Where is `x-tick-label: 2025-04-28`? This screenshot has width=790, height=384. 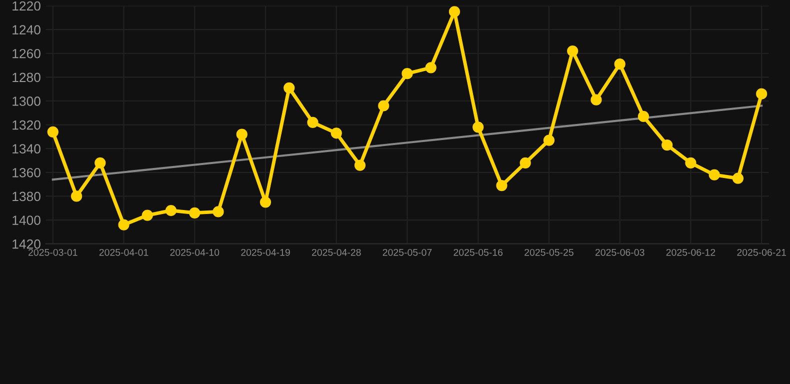 x-tick-label: 2025-04-28 is located at coordinates (336, 252).